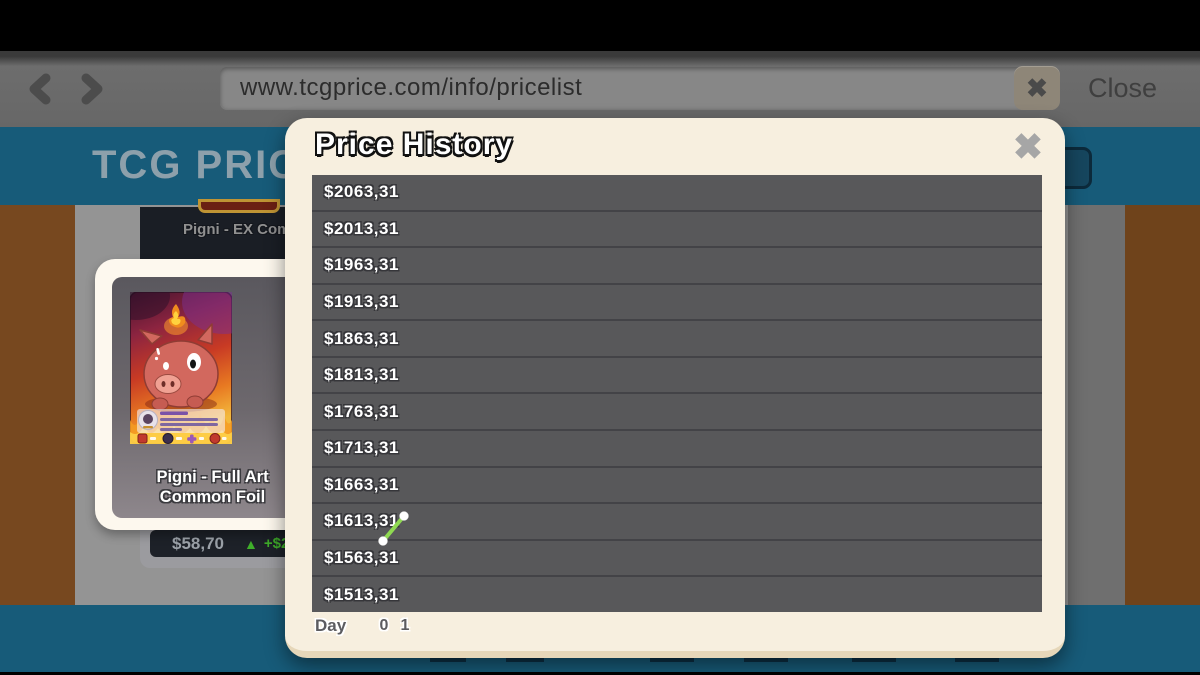  Describe the element at coordinates (640, 88) in the screenshot. I see `url-bar: www.tcgprice.com/info/pricelist ✖` at that location.